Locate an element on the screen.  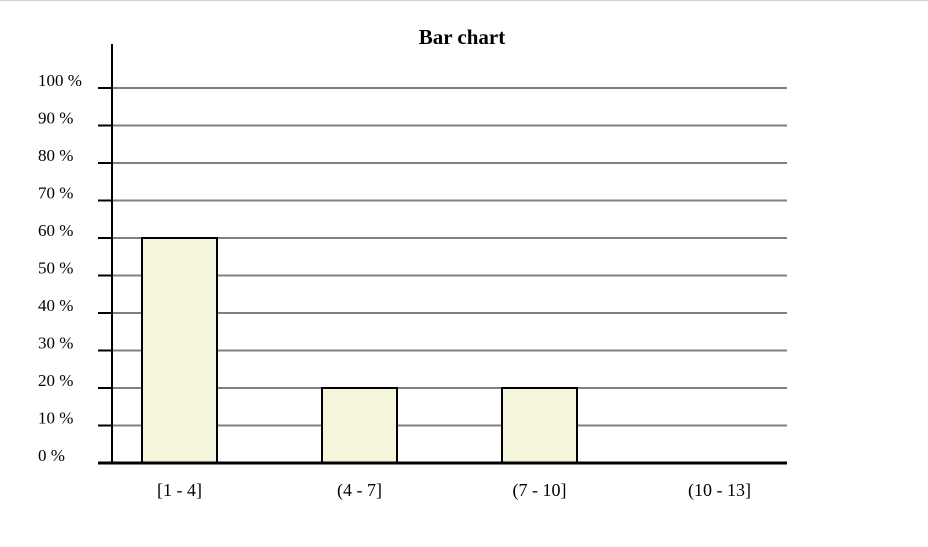
y-tick-label: 10 % is located at coordinates (55, 418).